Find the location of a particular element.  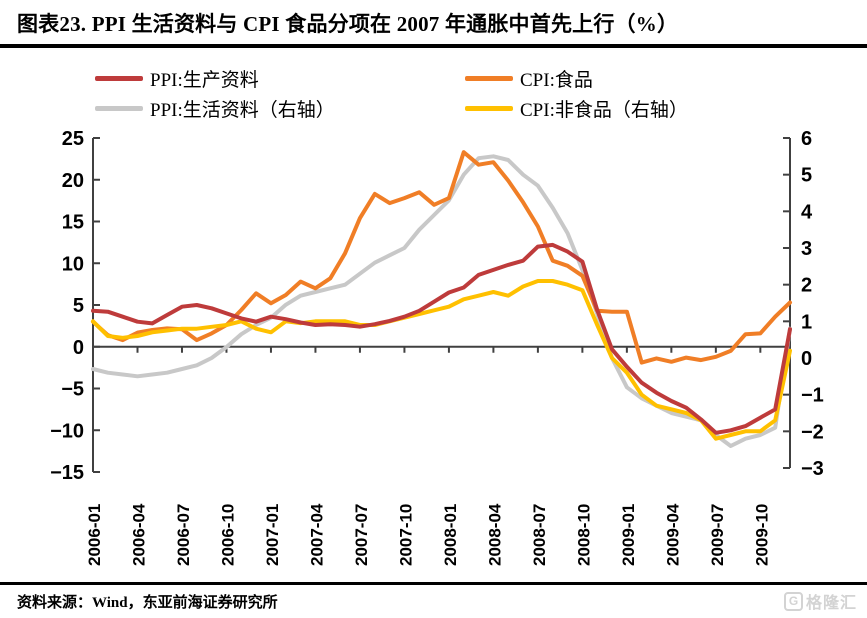

legend-label: CPI:食品 is located at coordinates (556, 80).